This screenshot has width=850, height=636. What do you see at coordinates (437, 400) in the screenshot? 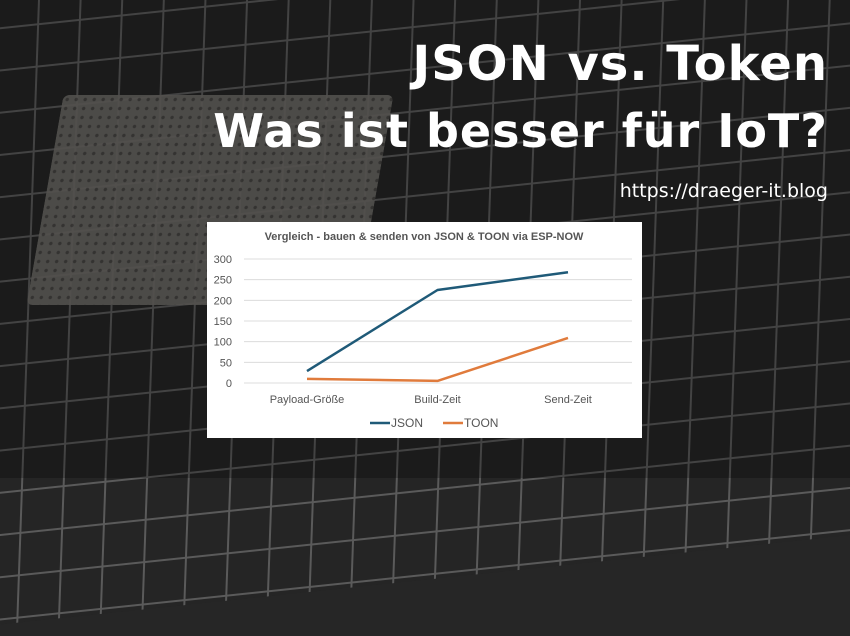
I see `x-tick-label: Build-Zeit` at bounding box center [437, 400].